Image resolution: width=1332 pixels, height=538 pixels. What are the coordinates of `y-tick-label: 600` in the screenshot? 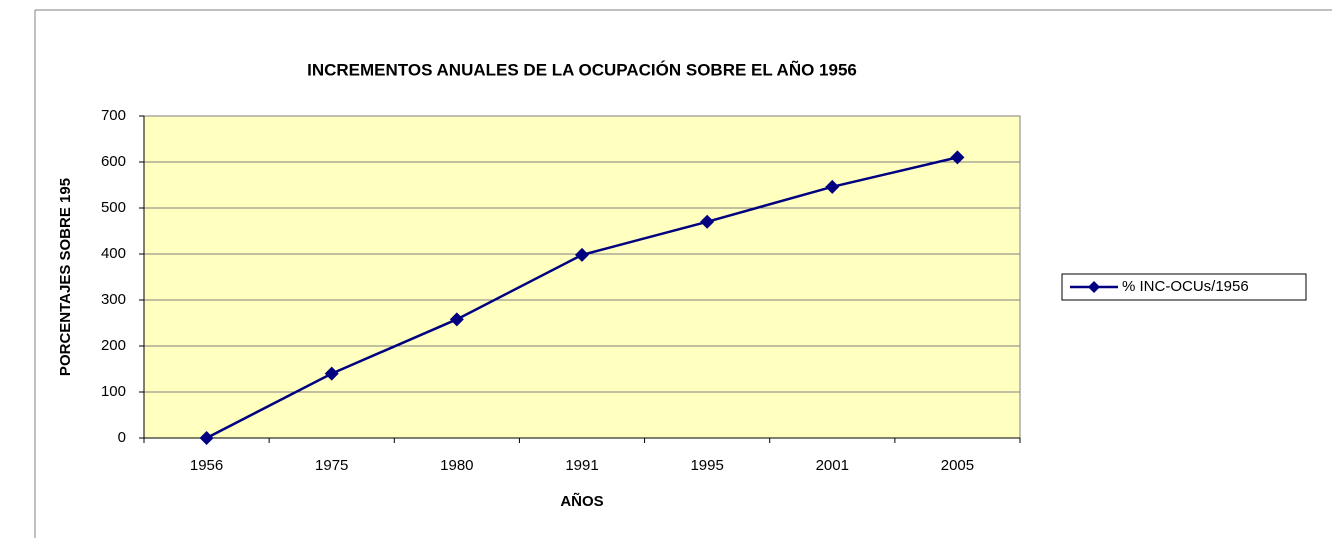 It's located at (113, 161).